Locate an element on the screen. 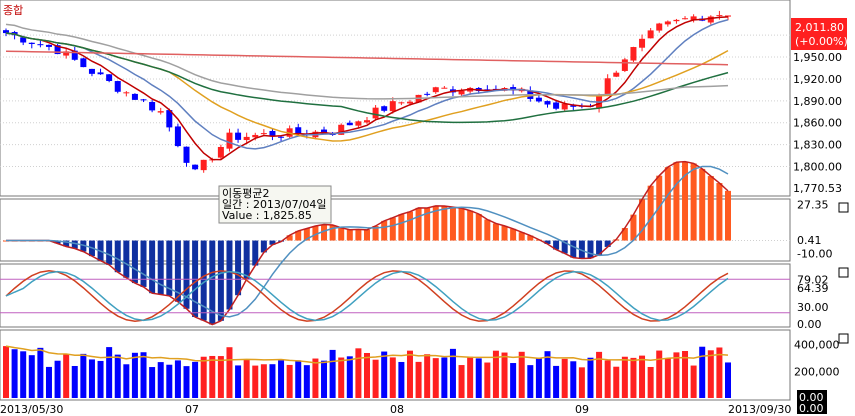 This screenshot has width=855, height=416. tooltip: 이동평균2 일간 : 2013/07/04일 Value : 1,825.85 is located at coordinates (275, 204).